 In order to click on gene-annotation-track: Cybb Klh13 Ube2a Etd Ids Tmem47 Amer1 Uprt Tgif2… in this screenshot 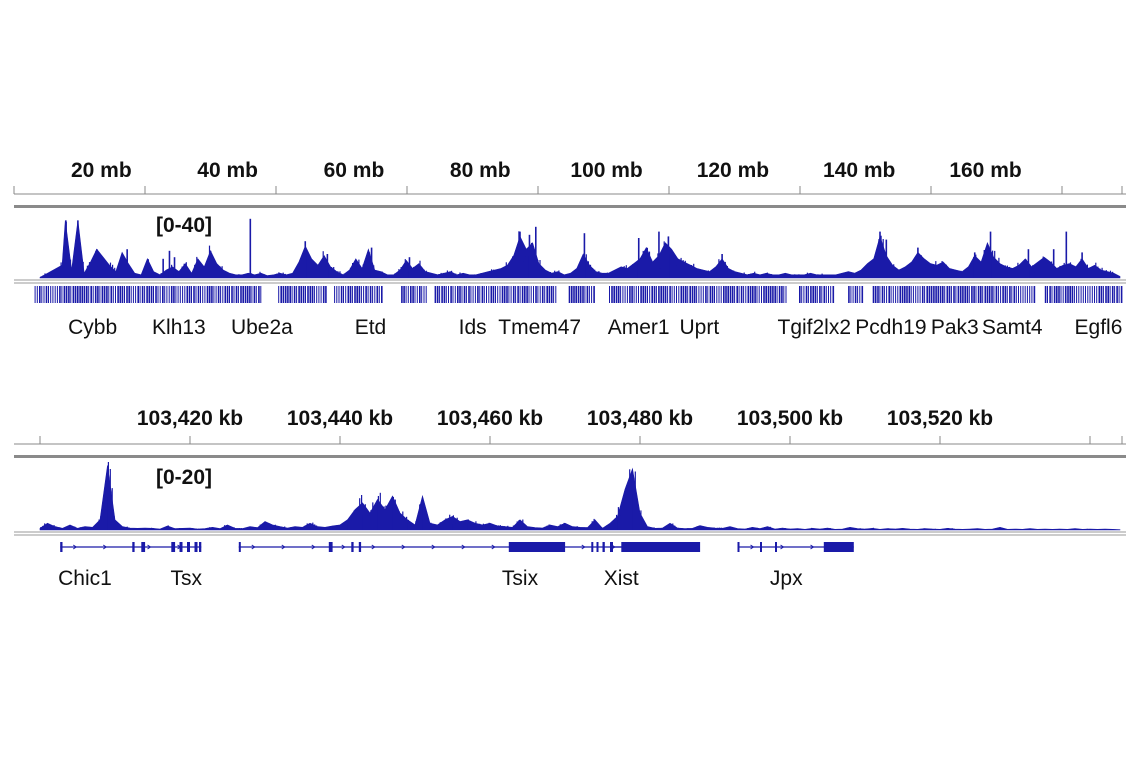, I will do `click(578, 312)`.